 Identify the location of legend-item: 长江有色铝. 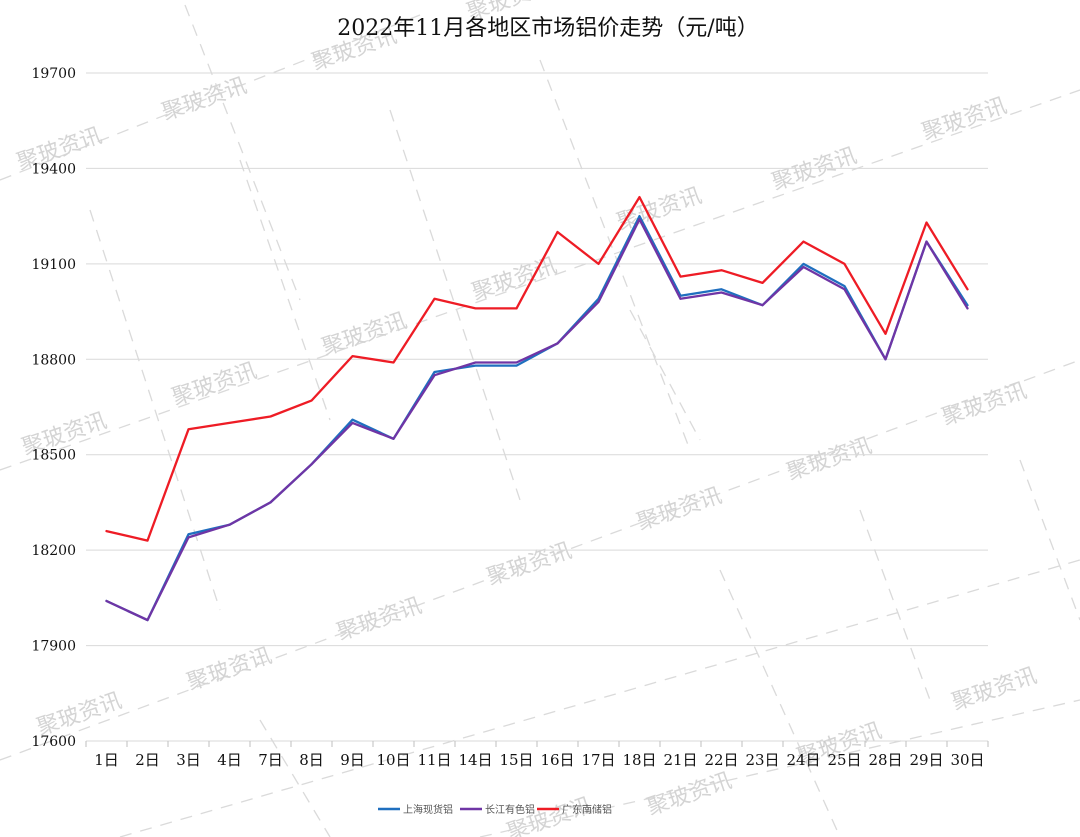
(497, 809).